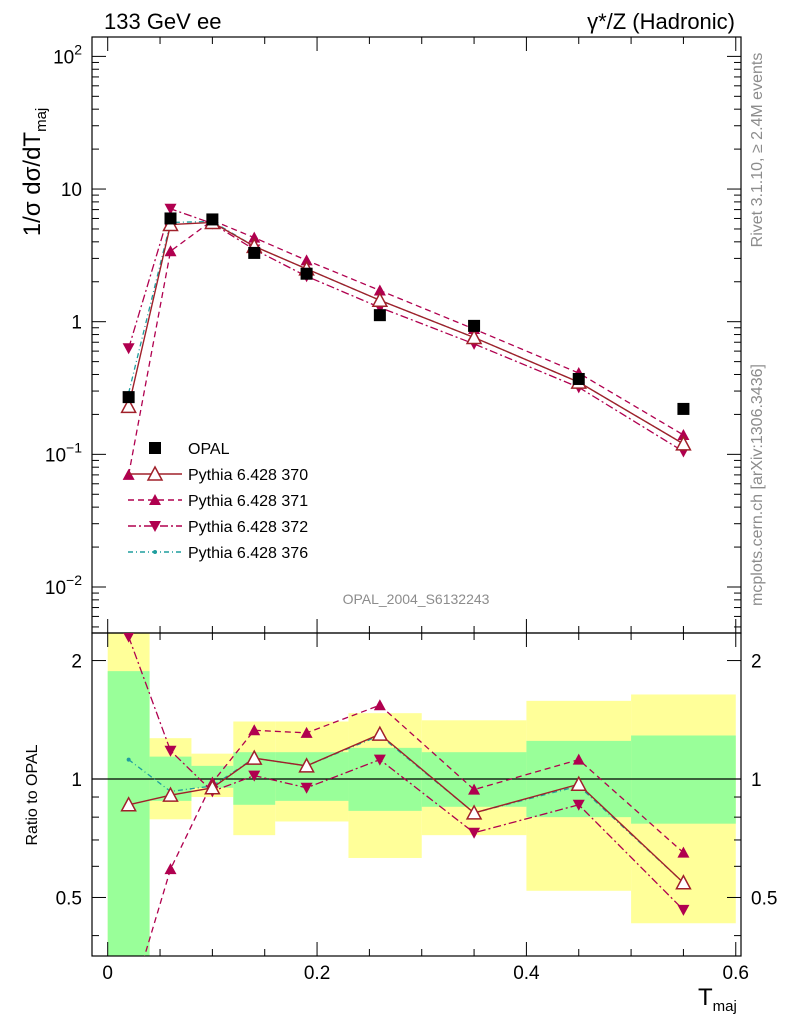 Image resolution: width=786 pixels, height=1024 pixels. Describe the element at coordinates (69, 898) in the screenshot. I see `ratio-y-tick-label-left: 0.5` at that location.